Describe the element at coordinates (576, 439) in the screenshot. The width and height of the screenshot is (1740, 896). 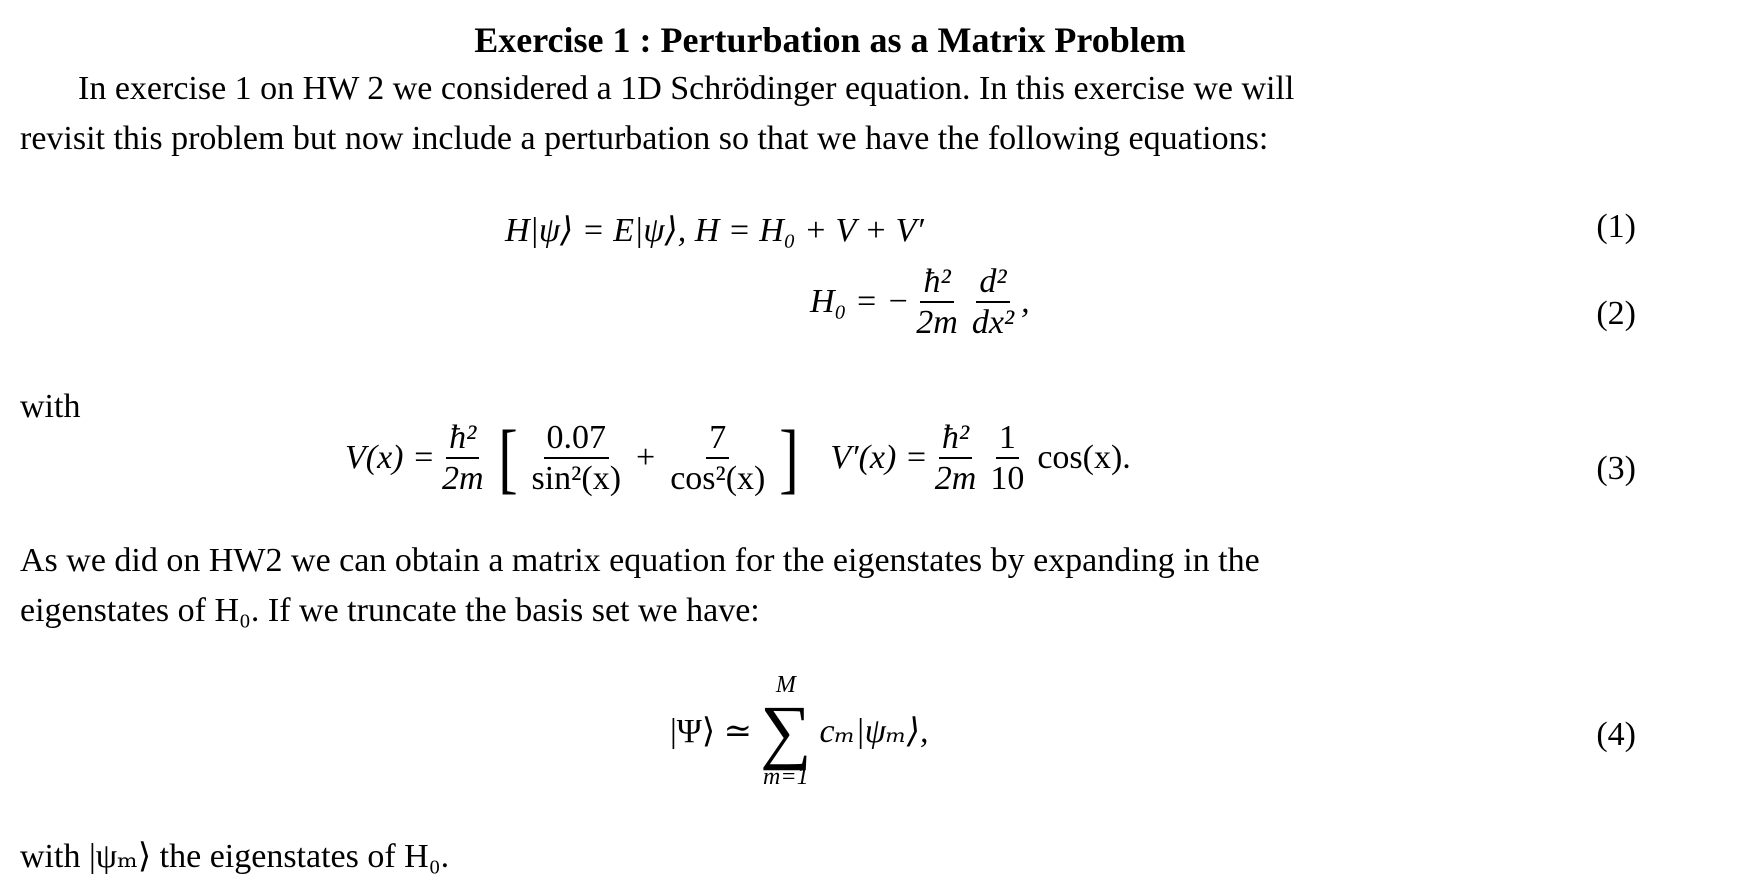
I see `numerator: 0.07` at that location.